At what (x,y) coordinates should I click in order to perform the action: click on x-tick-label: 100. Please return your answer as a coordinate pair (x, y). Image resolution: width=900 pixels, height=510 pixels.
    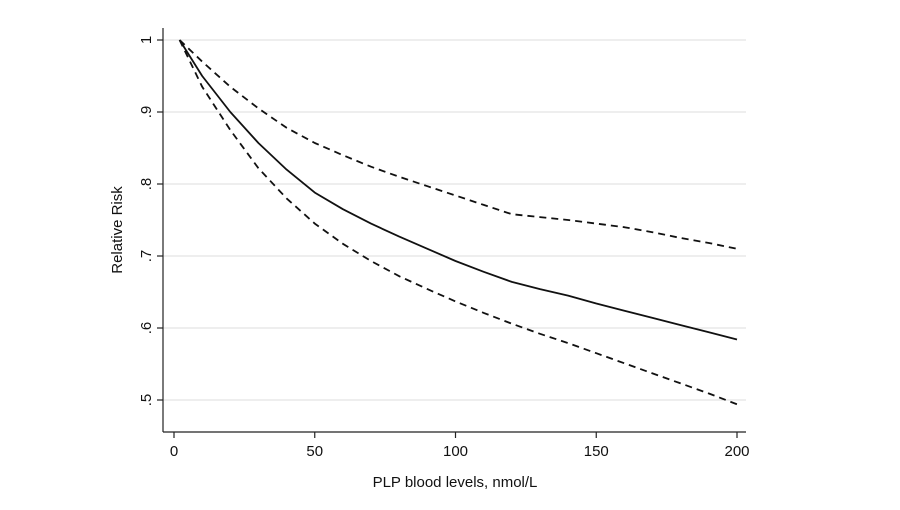
    Looking at the image, I should click on (455, 451).